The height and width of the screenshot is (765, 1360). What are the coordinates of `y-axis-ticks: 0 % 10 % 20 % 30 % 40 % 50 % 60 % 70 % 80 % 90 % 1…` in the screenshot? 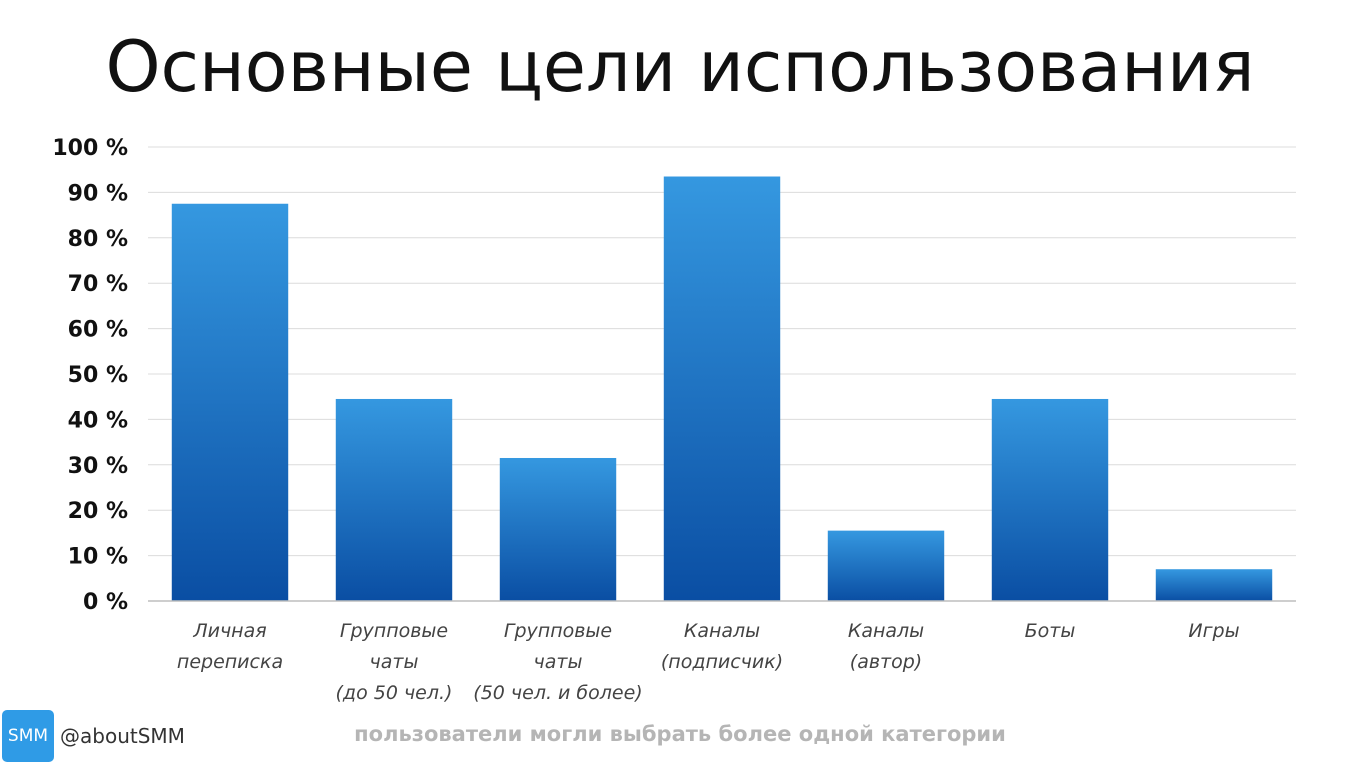 It's located at (90, 375).